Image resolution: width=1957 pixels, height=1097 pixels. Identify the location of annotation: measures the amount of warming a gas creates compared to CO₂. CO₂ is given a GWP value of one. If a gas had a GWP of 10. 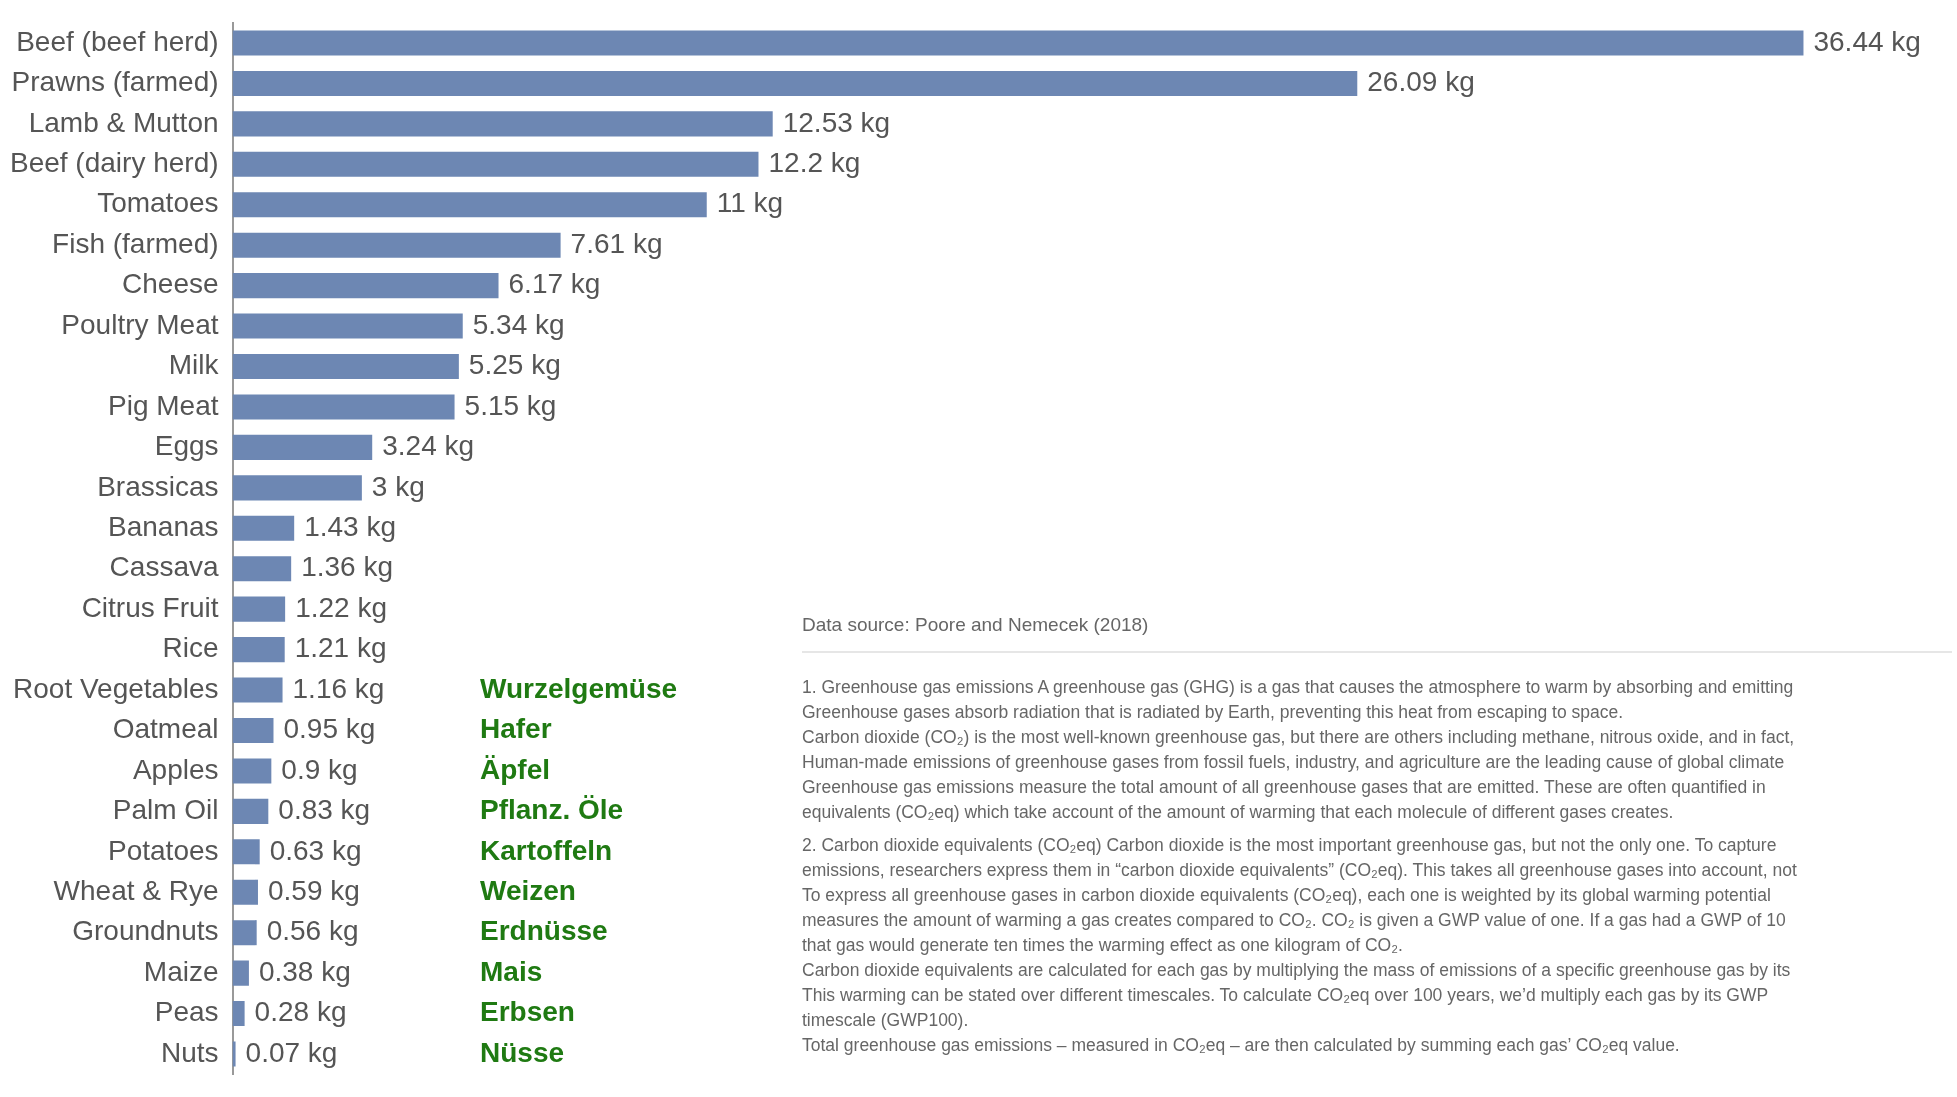
(1294, 920).